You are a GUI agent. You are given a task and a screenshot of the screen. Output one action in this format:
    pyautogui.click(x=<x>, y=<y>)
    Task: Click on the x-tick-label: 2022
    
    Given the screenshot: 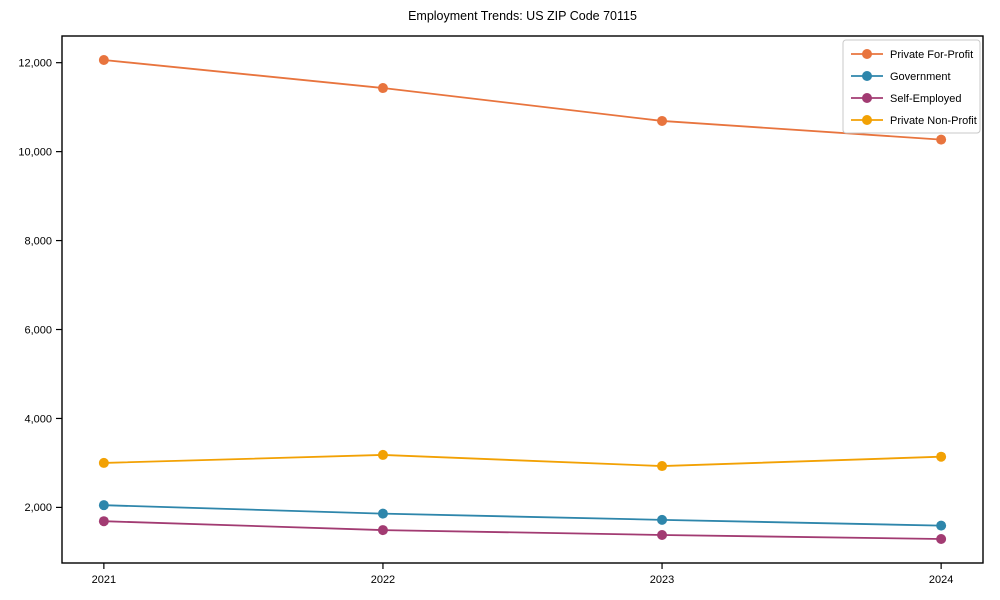 What is the action you would take?
    pyautogui.click(x=383, y=580)
    